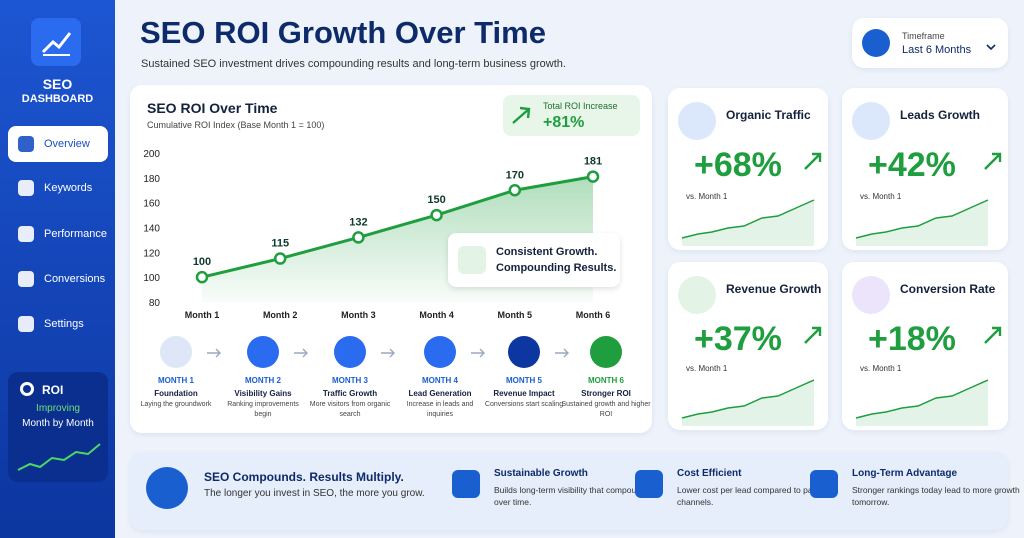  What do you see at coordinates (358, 222) in the screenshot?
I see `value-label: 132` at bounding box center [358, 222].